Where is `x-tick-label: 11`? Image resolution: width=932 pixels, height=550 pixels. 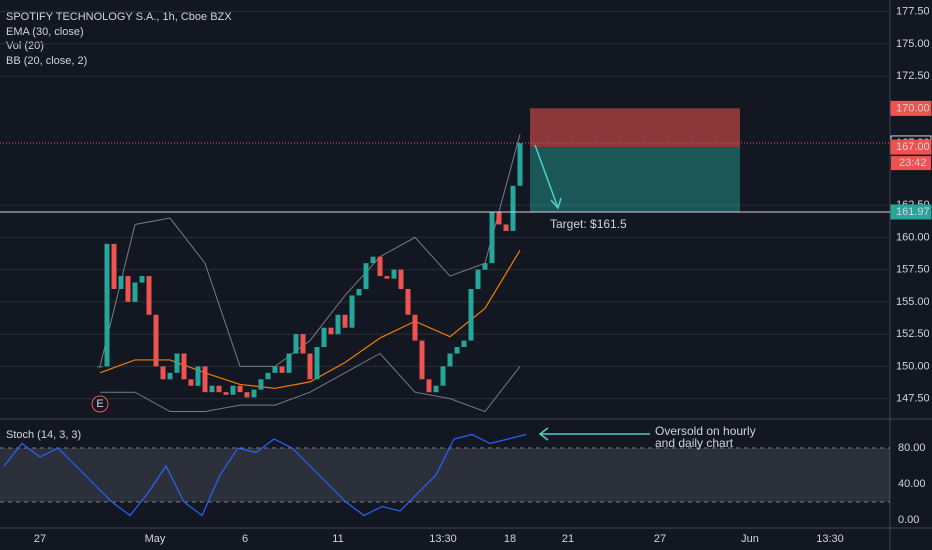 x-tick-label: 11 is located at coordinates (337, 539).